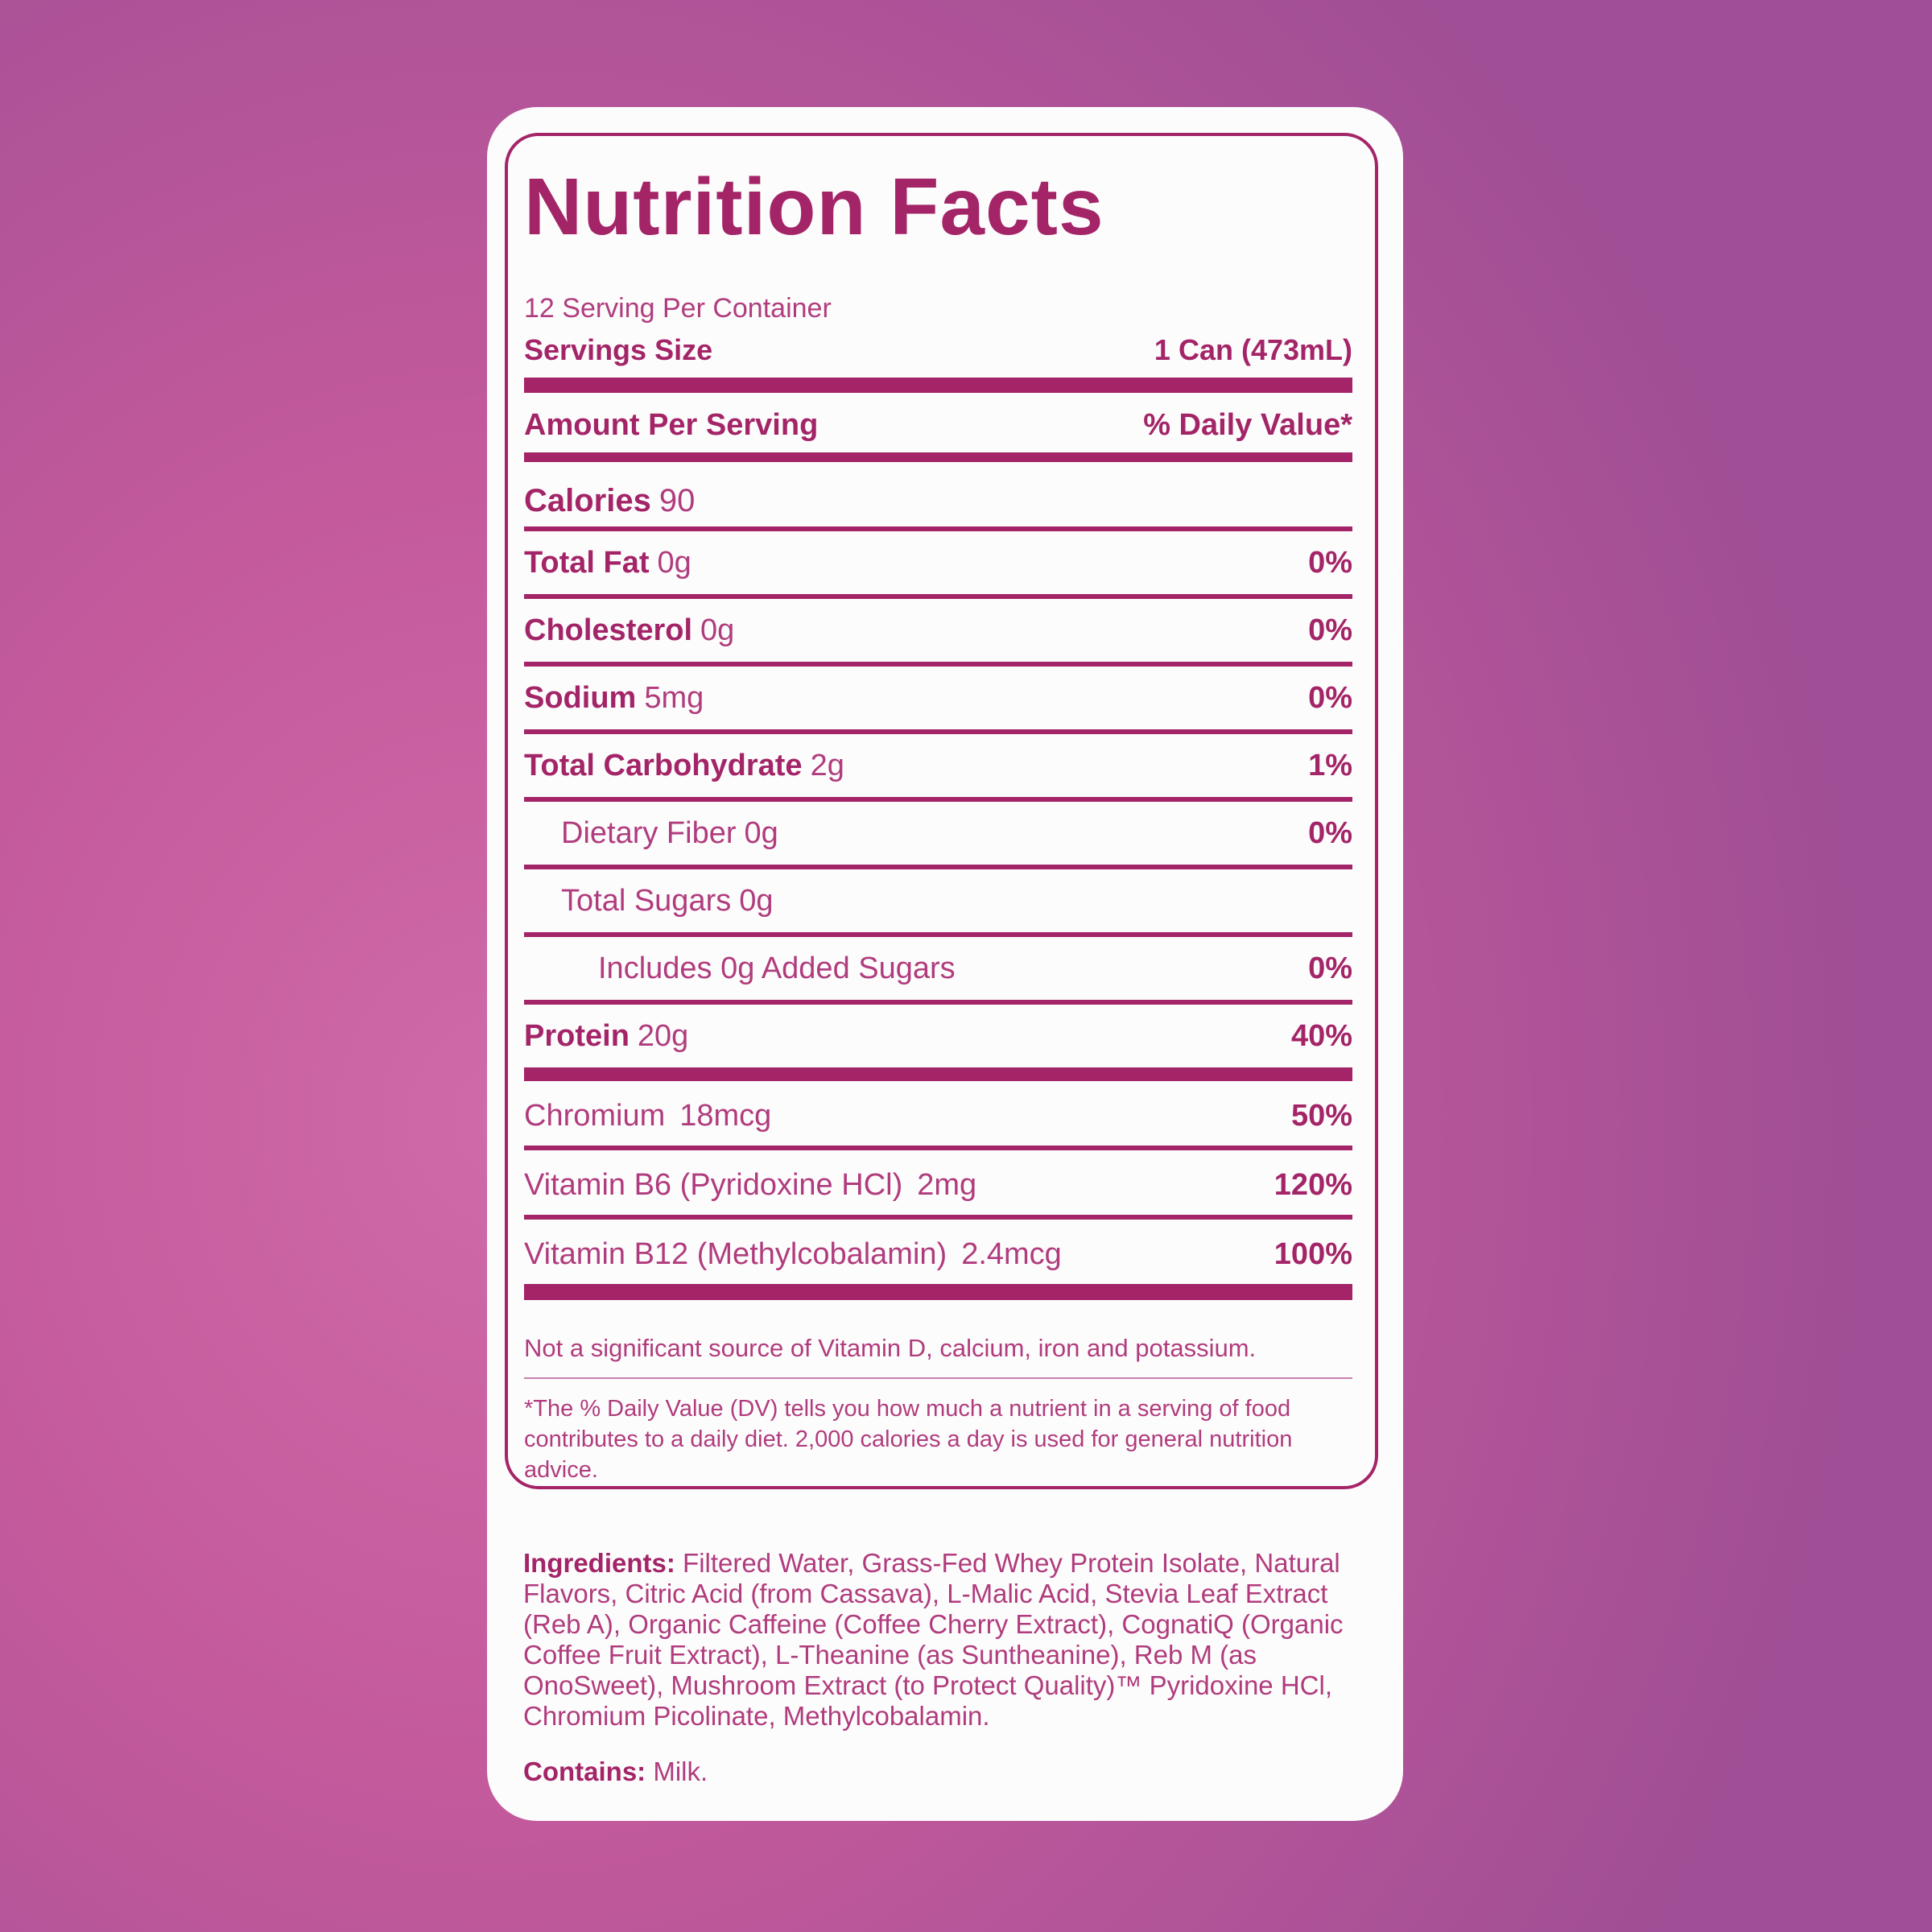 This screenshot has height=1932, width=1932. I want to click on calories-value: 90, so click(677, 500).